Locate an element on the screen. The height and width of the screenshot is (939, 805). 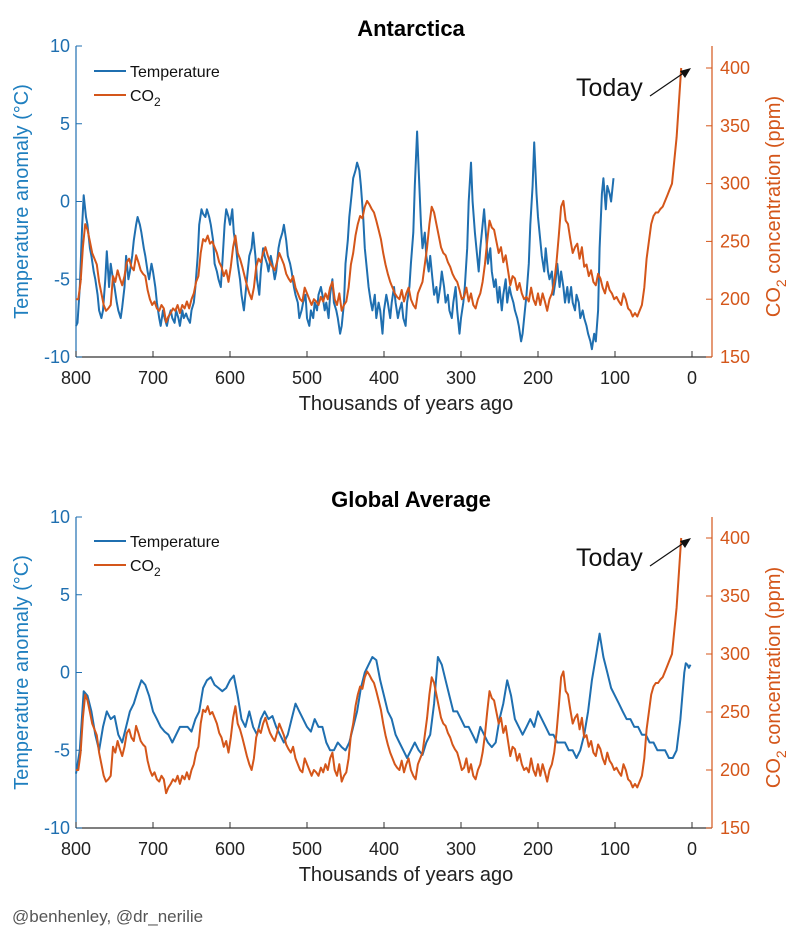
chart-title: Global Average is located at coordinates (411, 499).